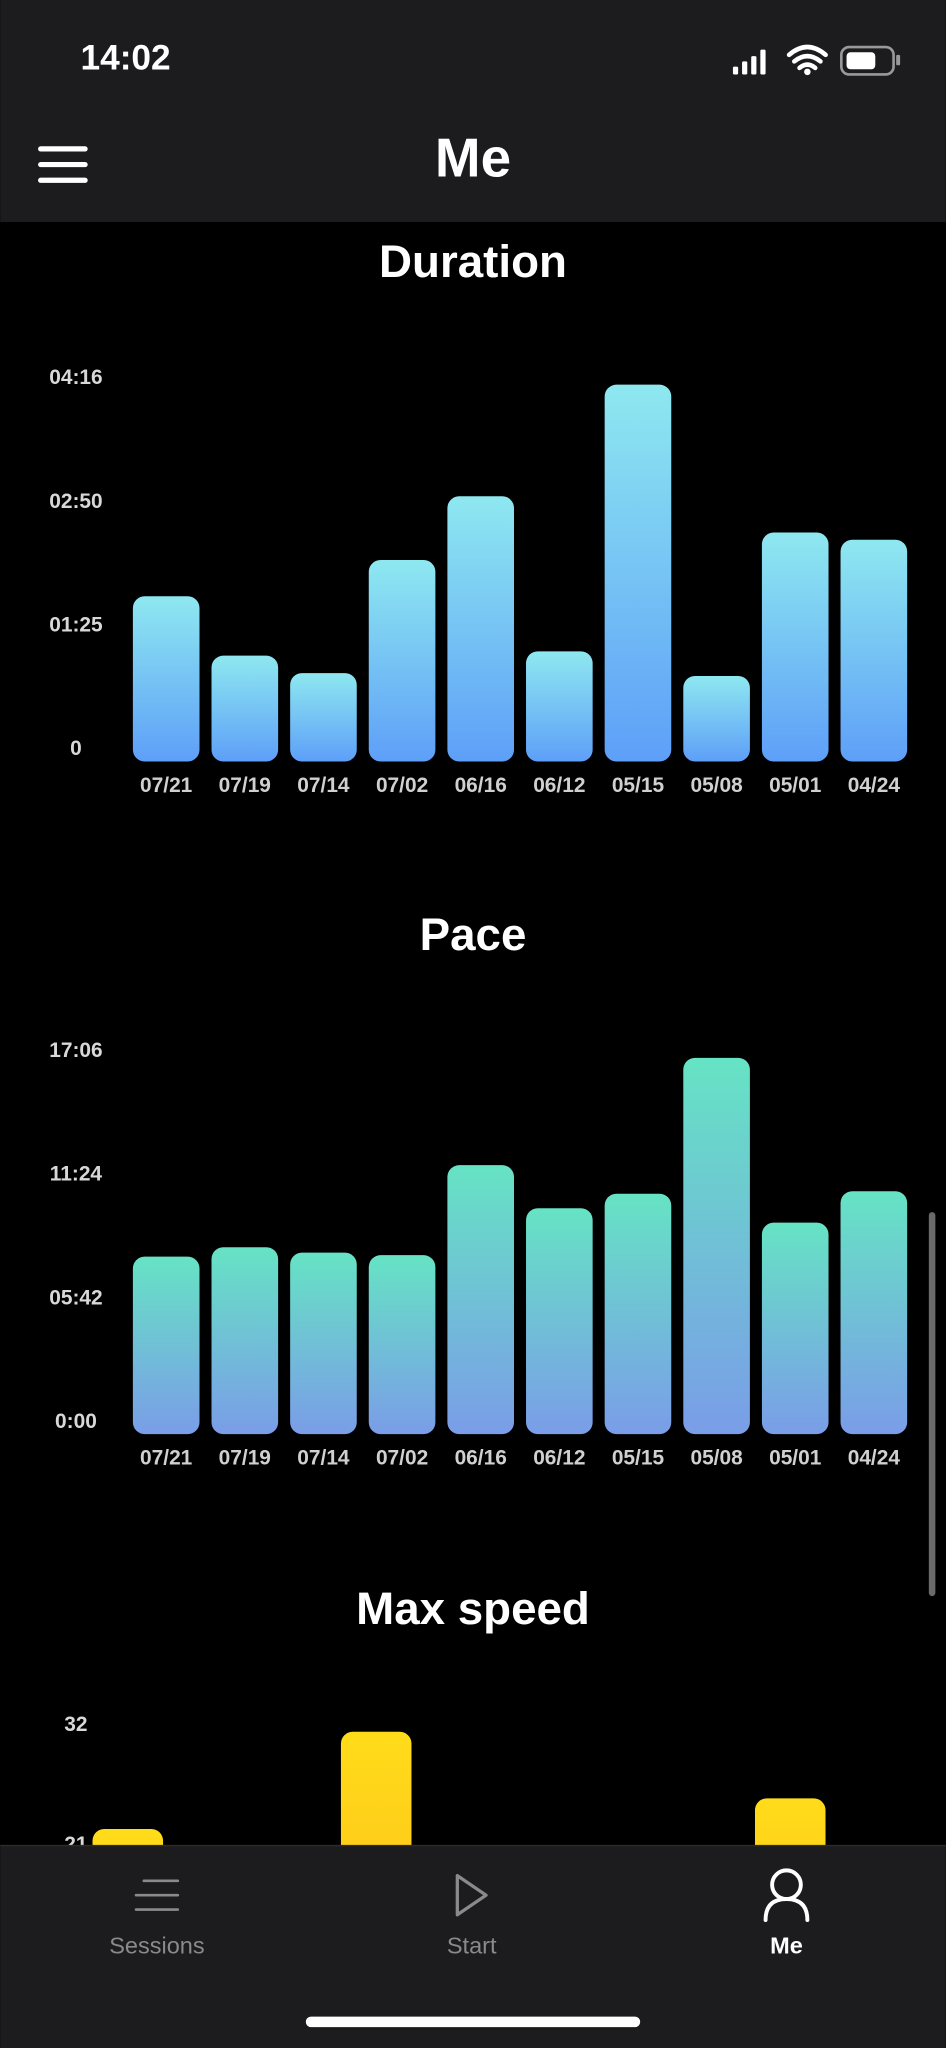 The height and width of the screenshot is (2048, 946). I want to click on tab-label: Me, so click(786, 1946).